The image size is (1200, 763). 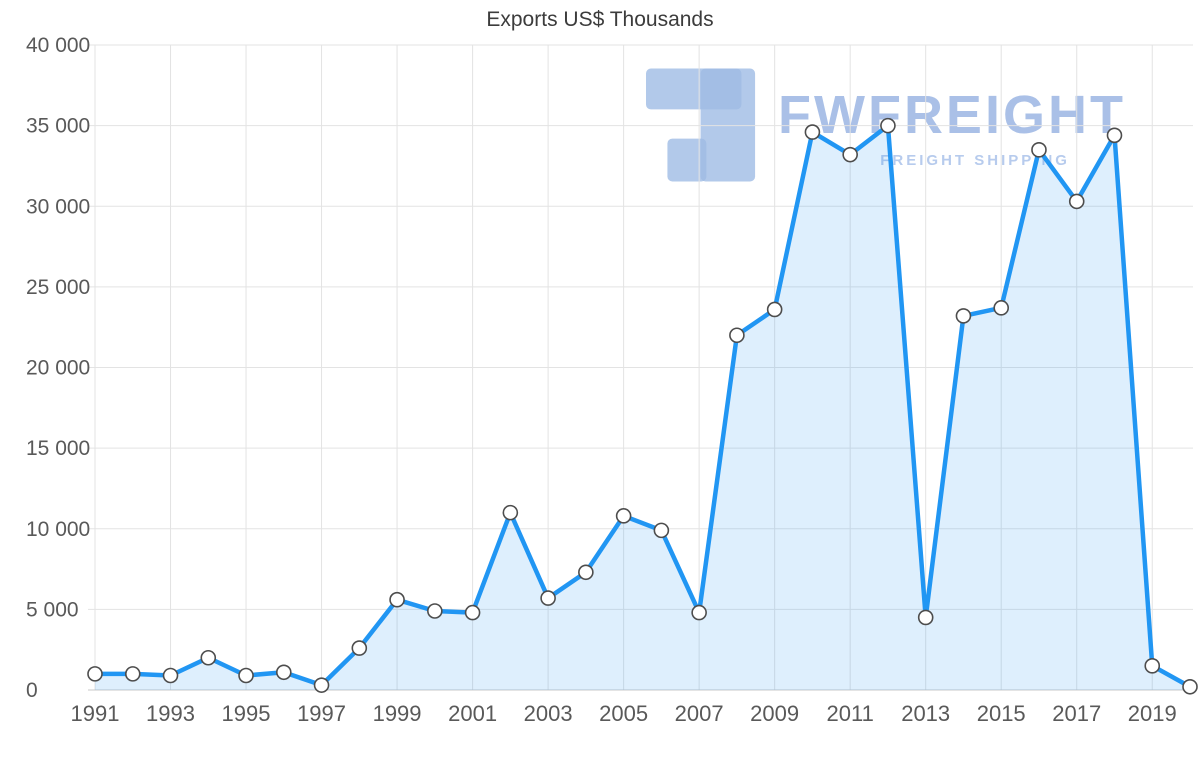 I want to click on svg-text: 2011, so click(x=850, y=713).